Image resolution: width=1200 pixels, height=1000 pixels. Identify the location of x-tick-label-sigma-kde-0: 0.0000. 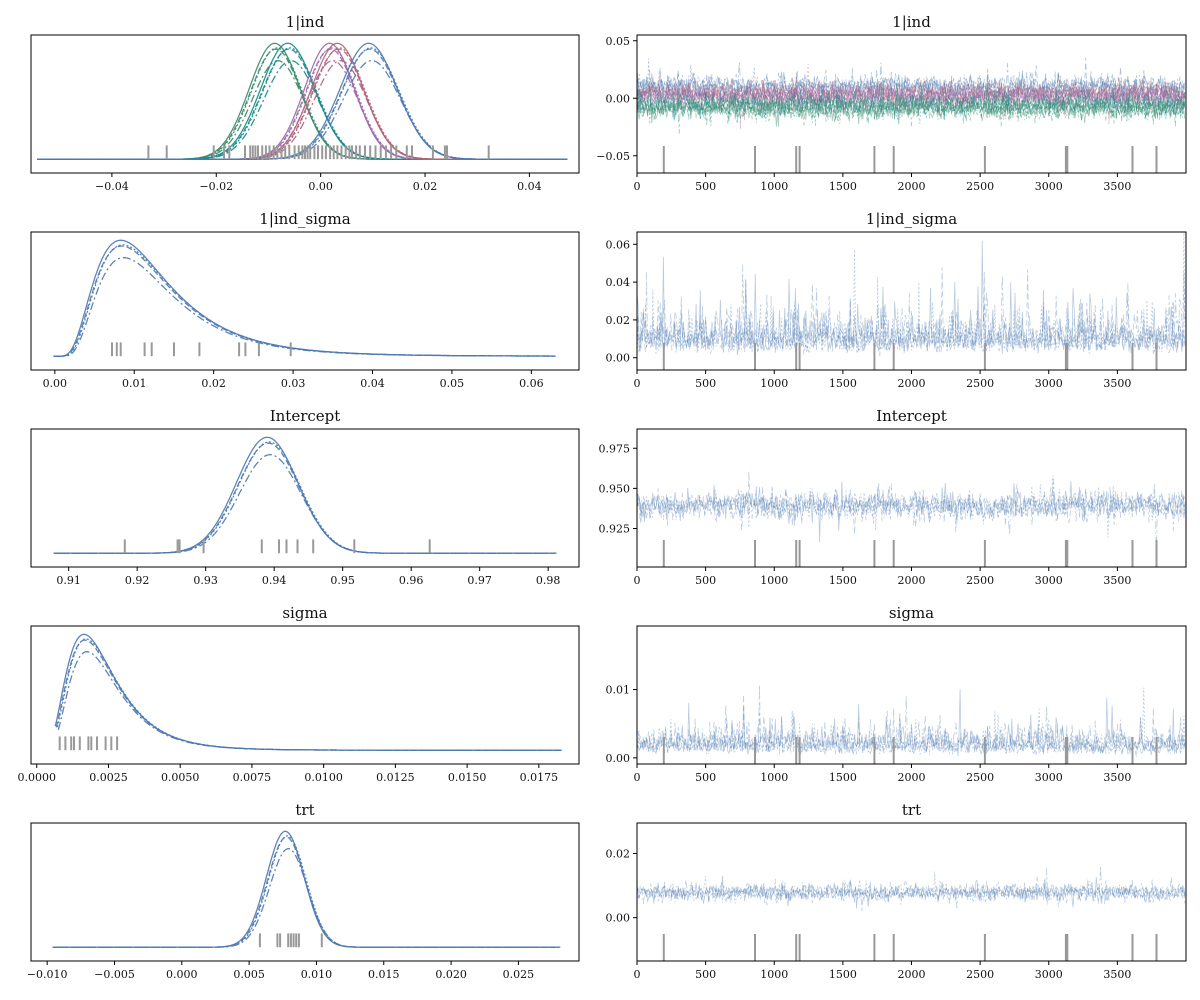
(36, 777).